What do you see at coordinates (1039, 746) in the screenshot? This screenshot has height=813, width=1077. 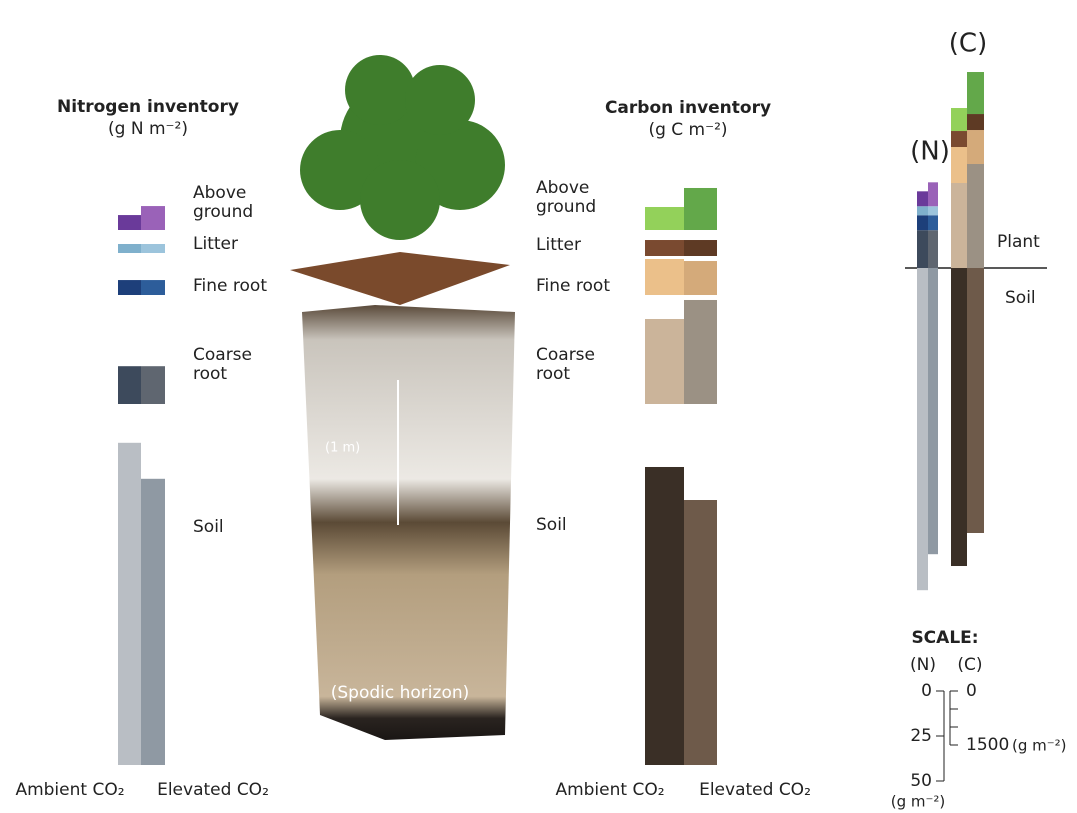 I see `scale-c-unit: (g m⁻²)` at bounding box center [1039, 746].